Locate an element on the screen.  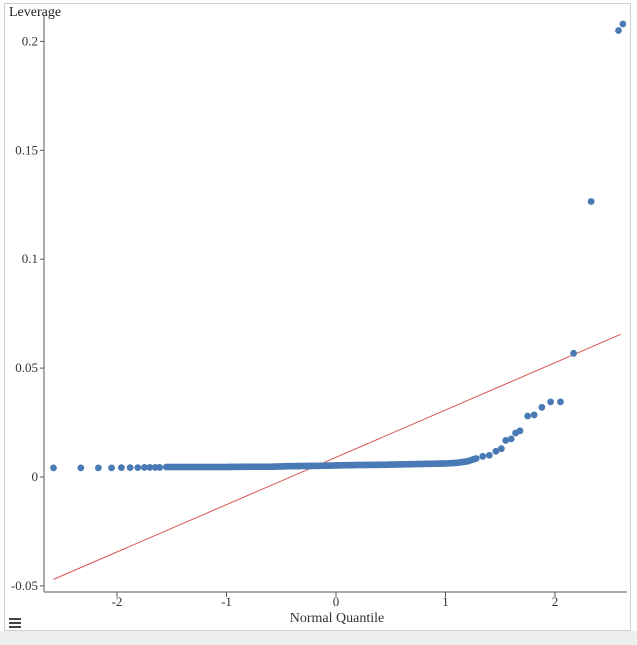
x-ticks: -2 -1 0 1 2 is located at coordinates (335, 600).